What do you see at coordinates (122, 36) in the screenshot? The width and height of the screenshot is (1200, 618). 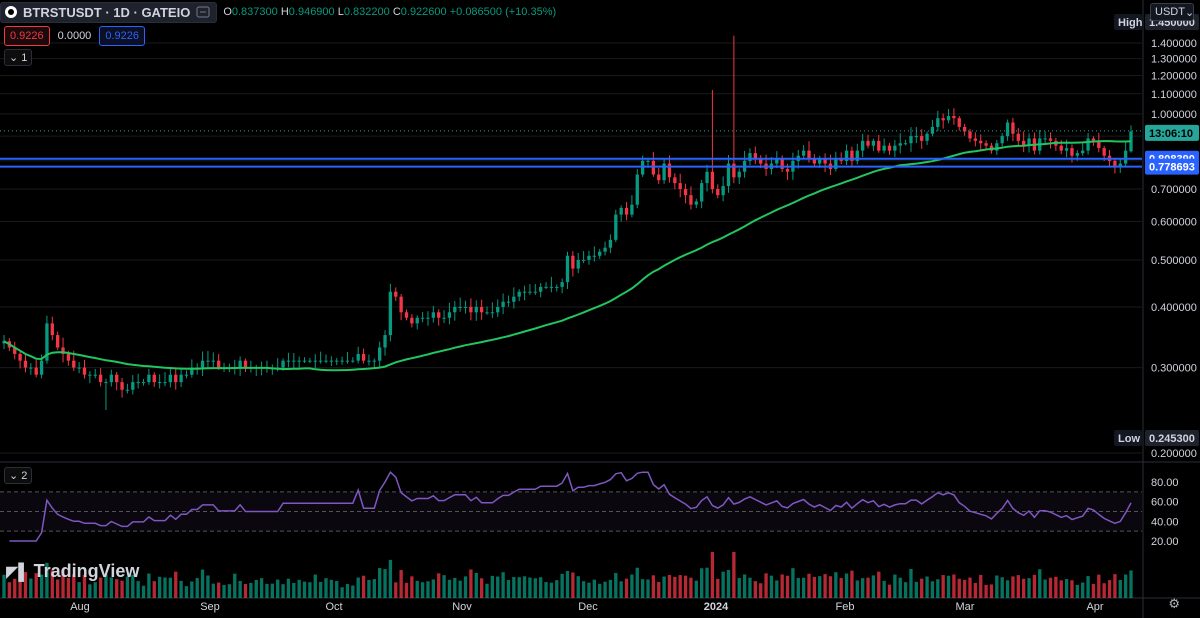 I see `buy-price-box: 0.9226` at bounding box center [122, 36].